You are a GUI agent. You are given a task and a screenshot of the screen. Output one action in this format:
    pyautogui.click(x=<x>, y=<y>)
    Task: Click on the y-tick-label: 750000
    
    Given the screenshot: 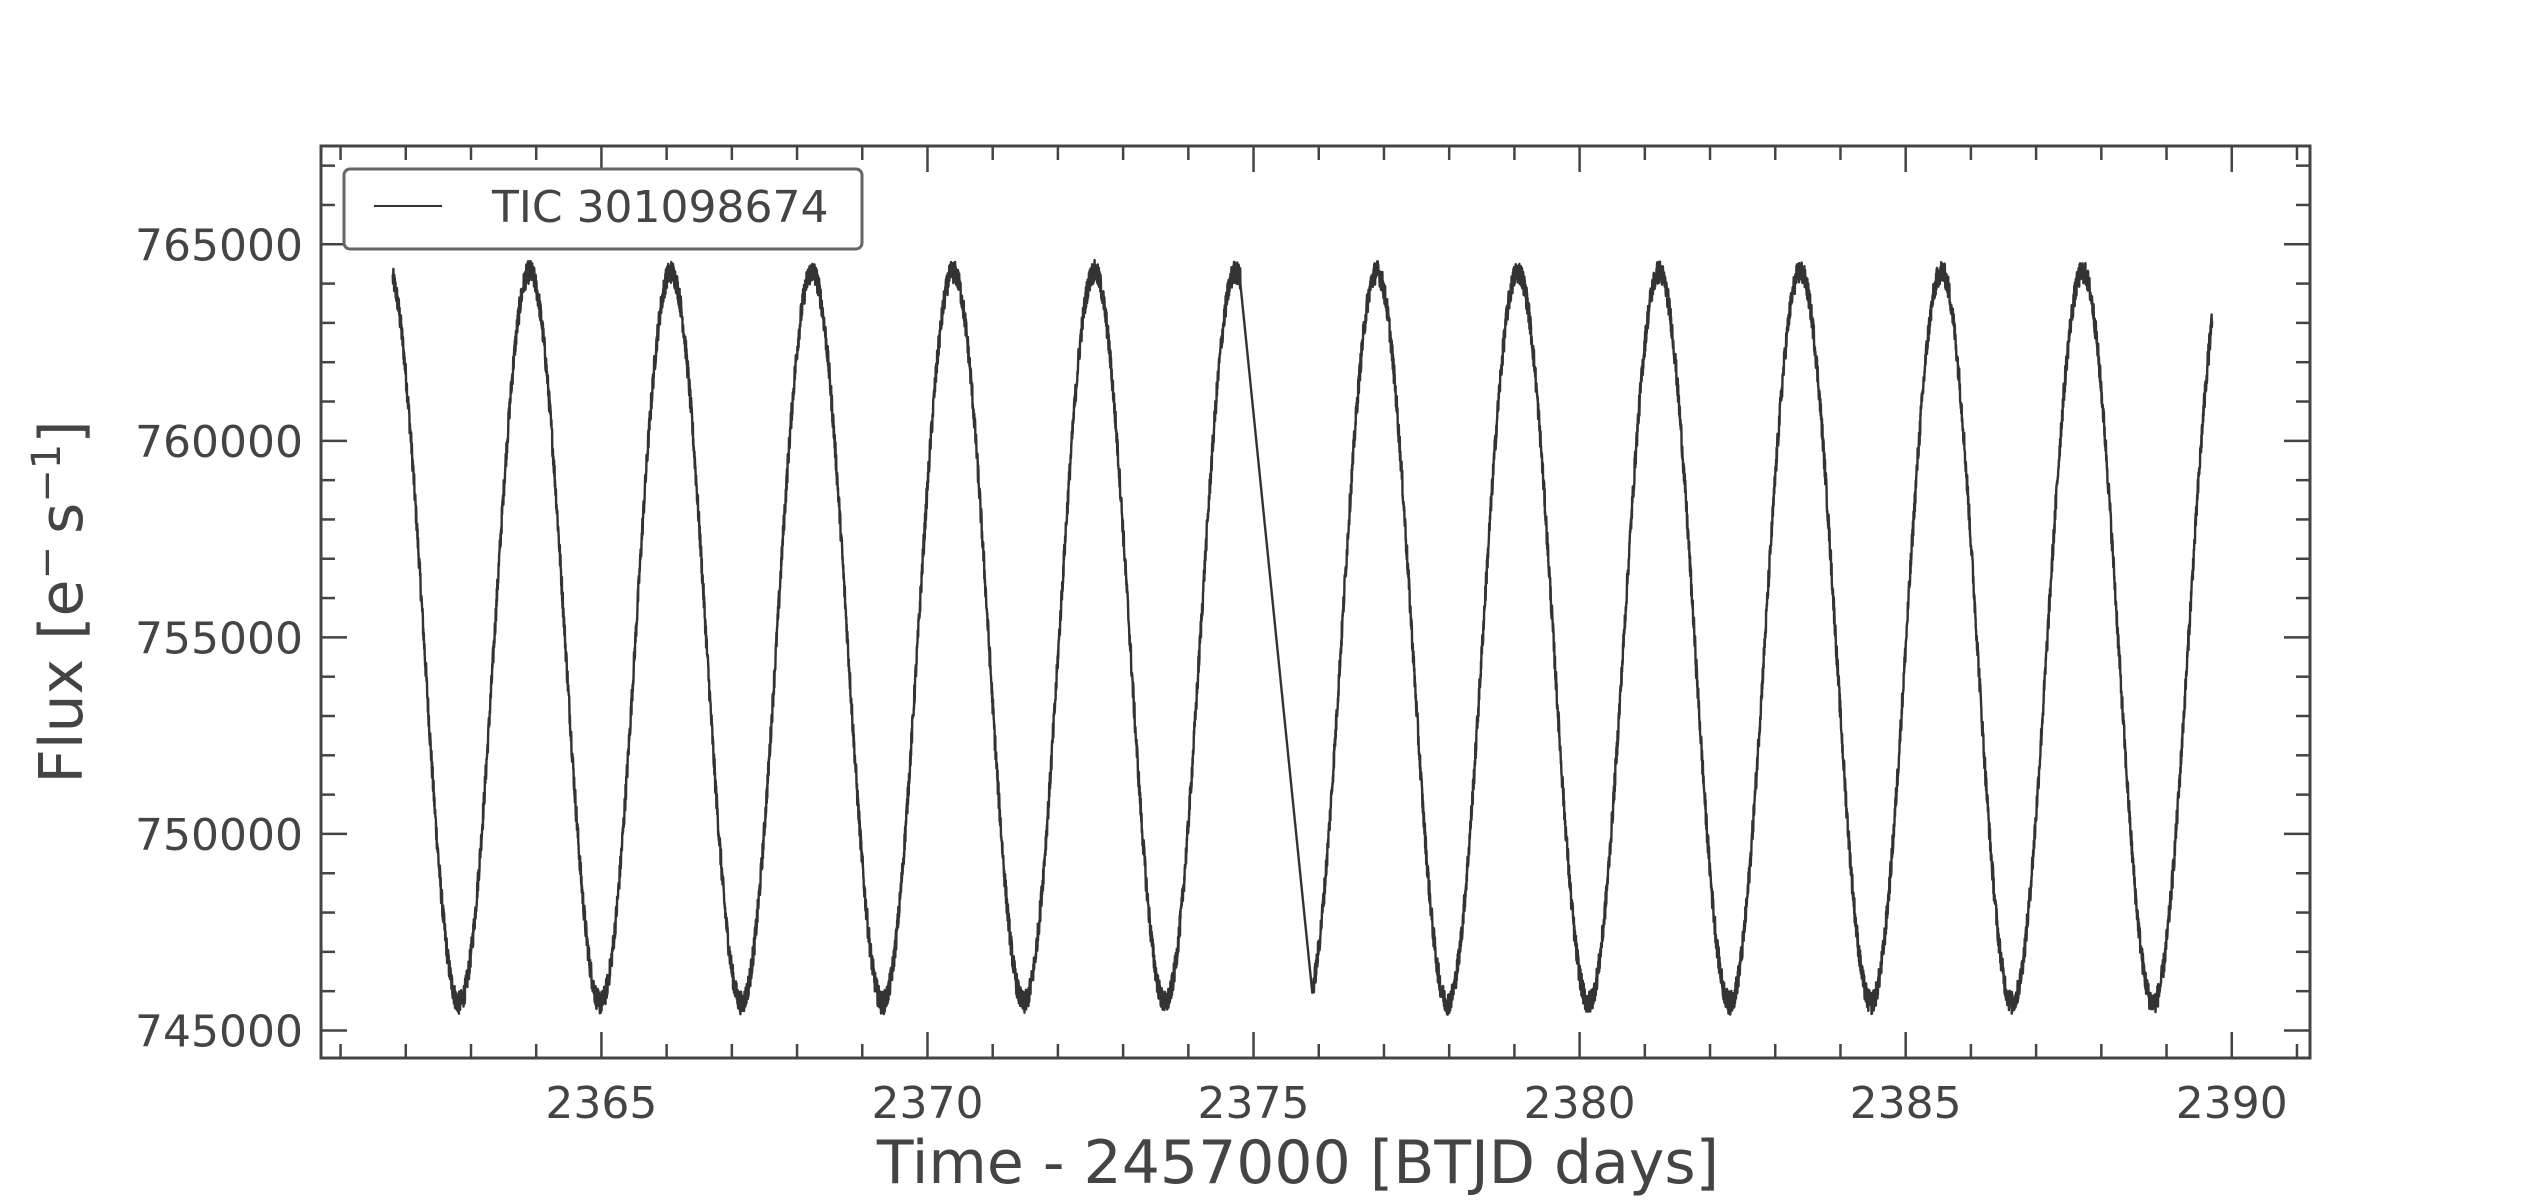 What is the action you would take?
    pyautogui.click(x=219, y=835)
    